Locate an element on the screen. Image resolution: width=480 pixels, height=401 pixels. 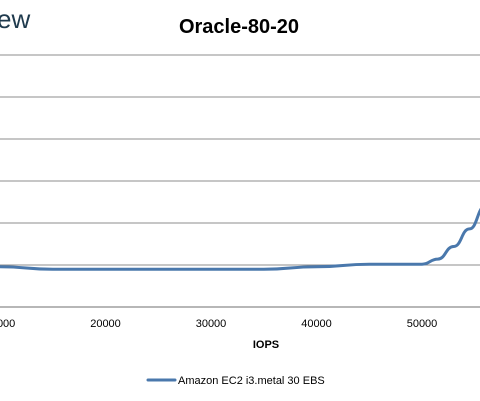
x-axis-title: IOPS is located at coordinates (266, 345).